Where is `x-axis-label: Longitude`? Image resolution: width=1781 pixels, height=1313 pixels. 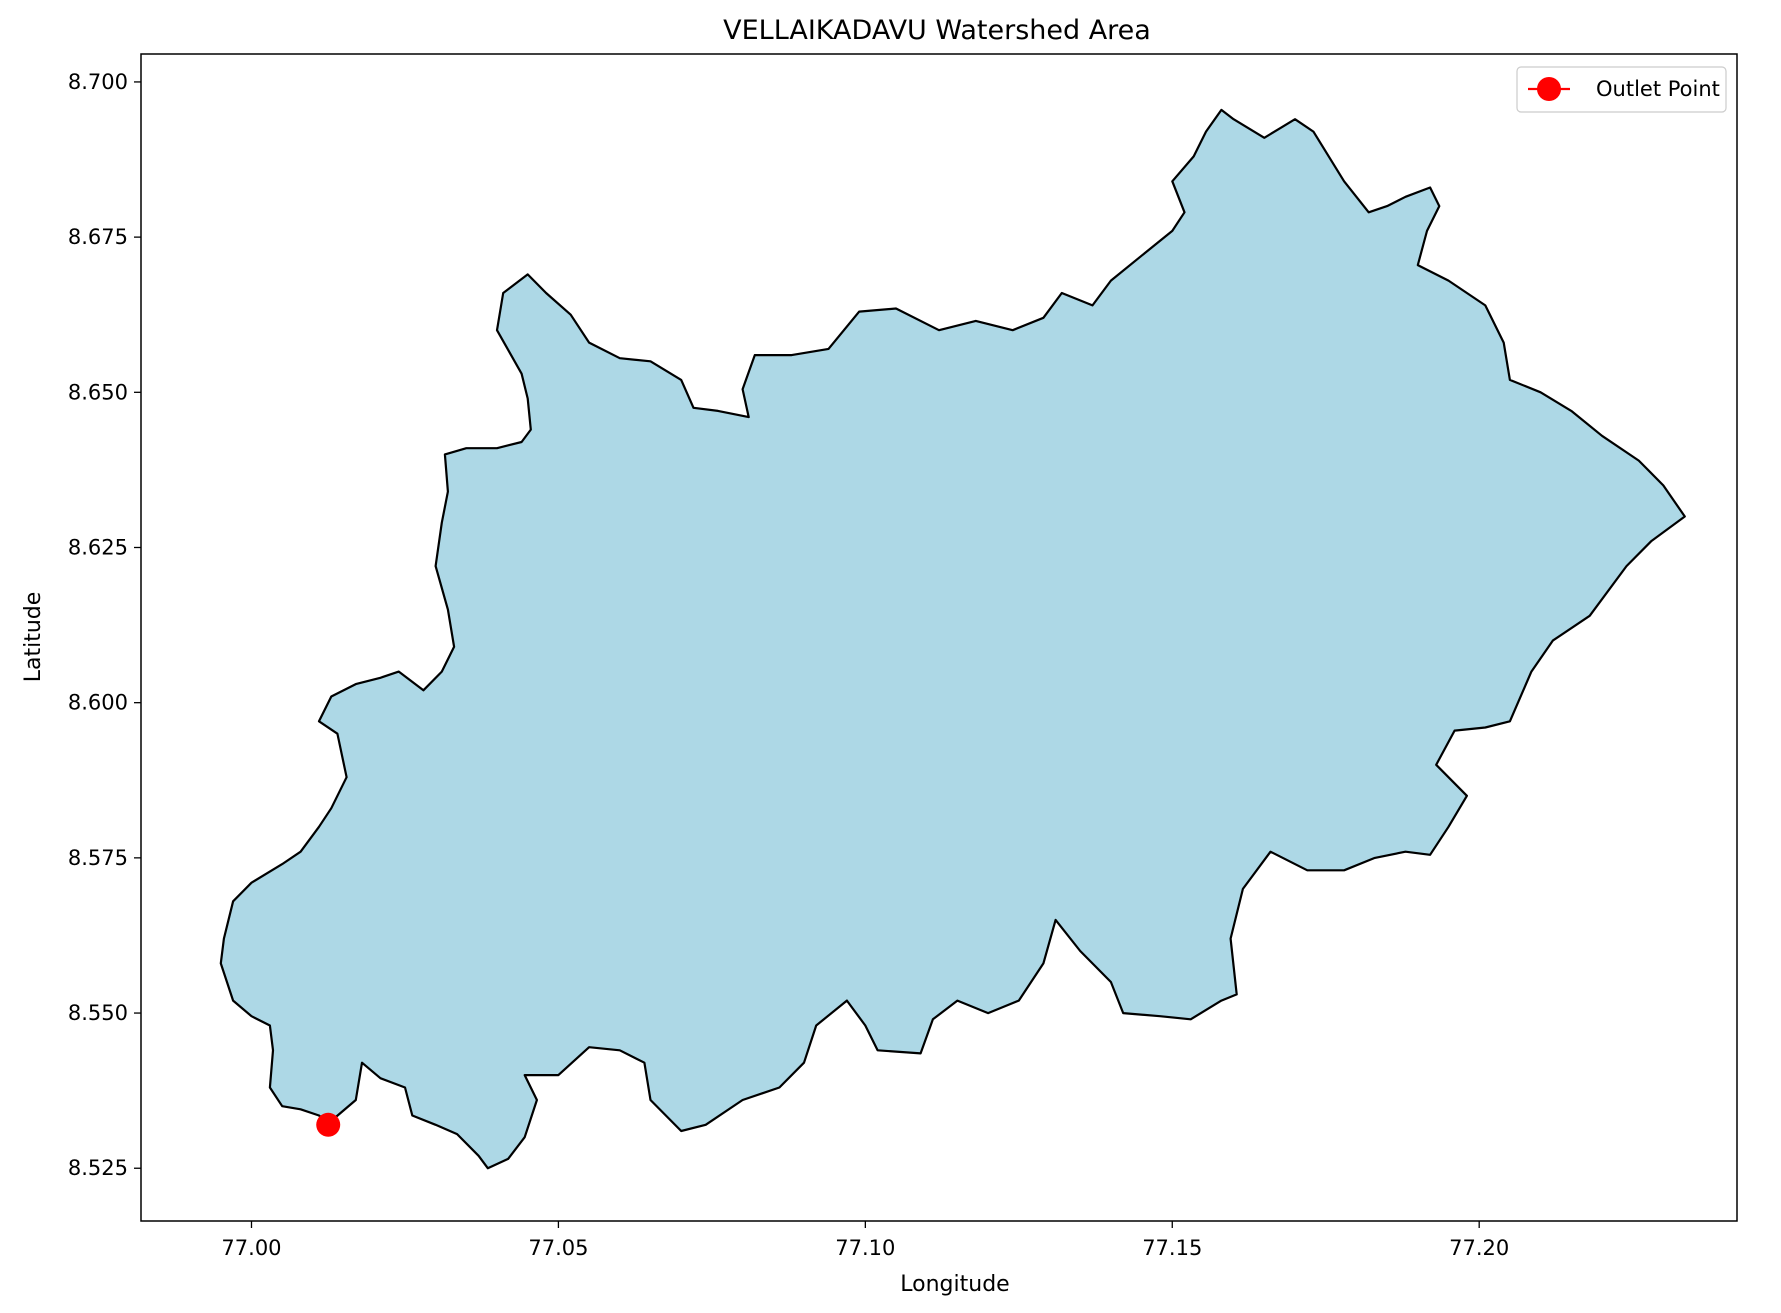
x-axis-label: Longitude is located at coordinates (954, 1284).